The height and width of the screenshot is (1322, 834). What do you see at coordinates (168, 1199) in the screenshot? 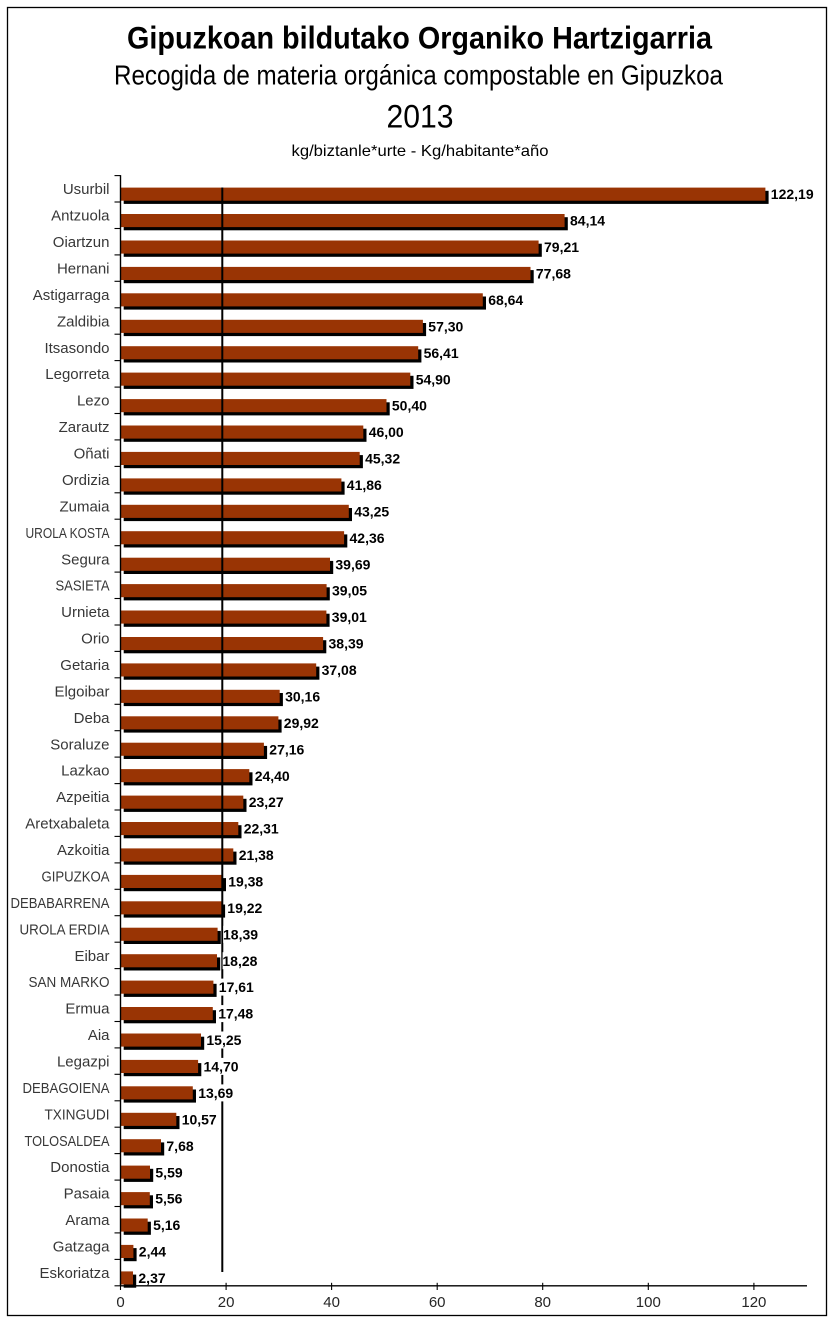
I see `svg-text: 5,56` at bounding box center [168, 1199].